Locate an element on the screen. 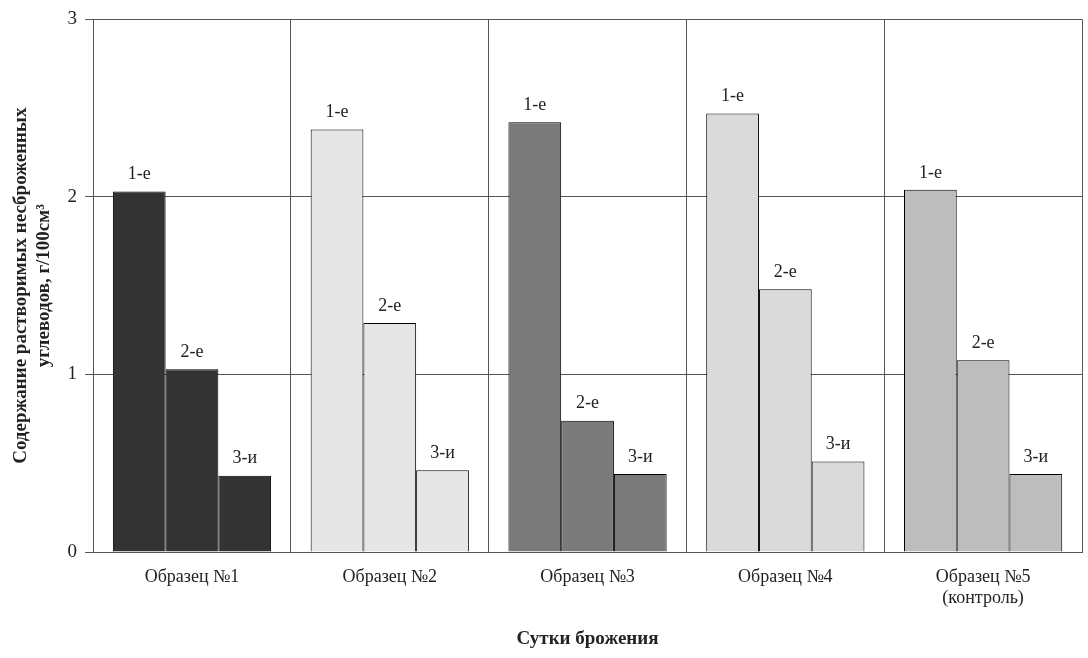 This screenshot has height=658, width=1088. x-tick-label: Образец №2 is located at coordinates (390, 575).